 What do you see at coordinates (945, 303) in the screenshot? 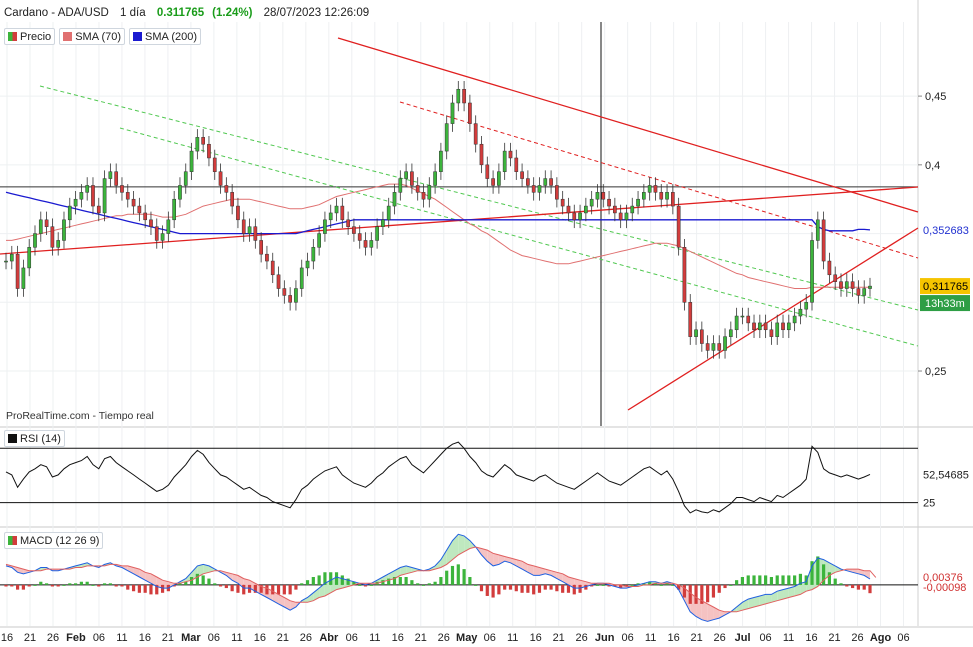
I see `timer-label-bg` at bounding box center [945, 303].